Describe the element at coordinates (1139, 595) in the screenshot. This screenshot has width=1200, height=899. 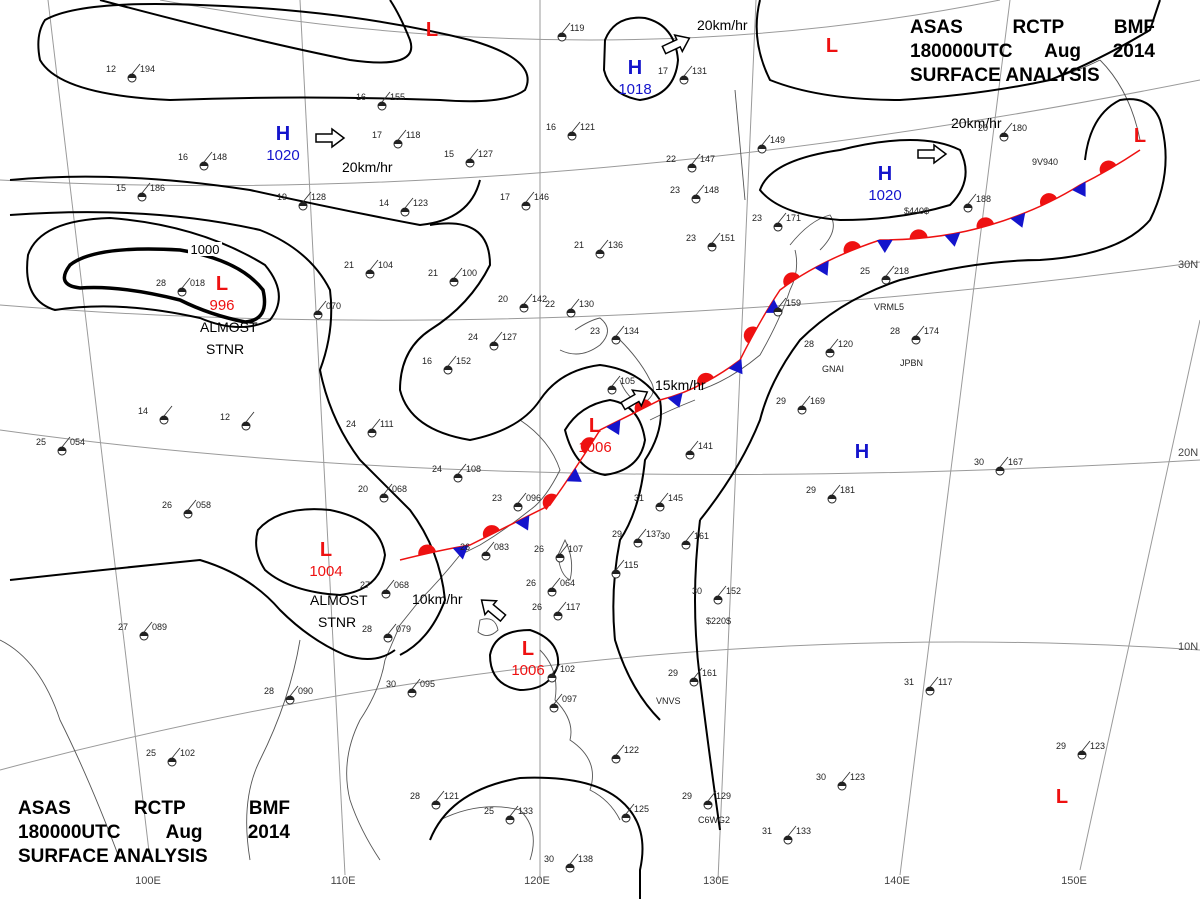
I see `meridian-150e` at that location.